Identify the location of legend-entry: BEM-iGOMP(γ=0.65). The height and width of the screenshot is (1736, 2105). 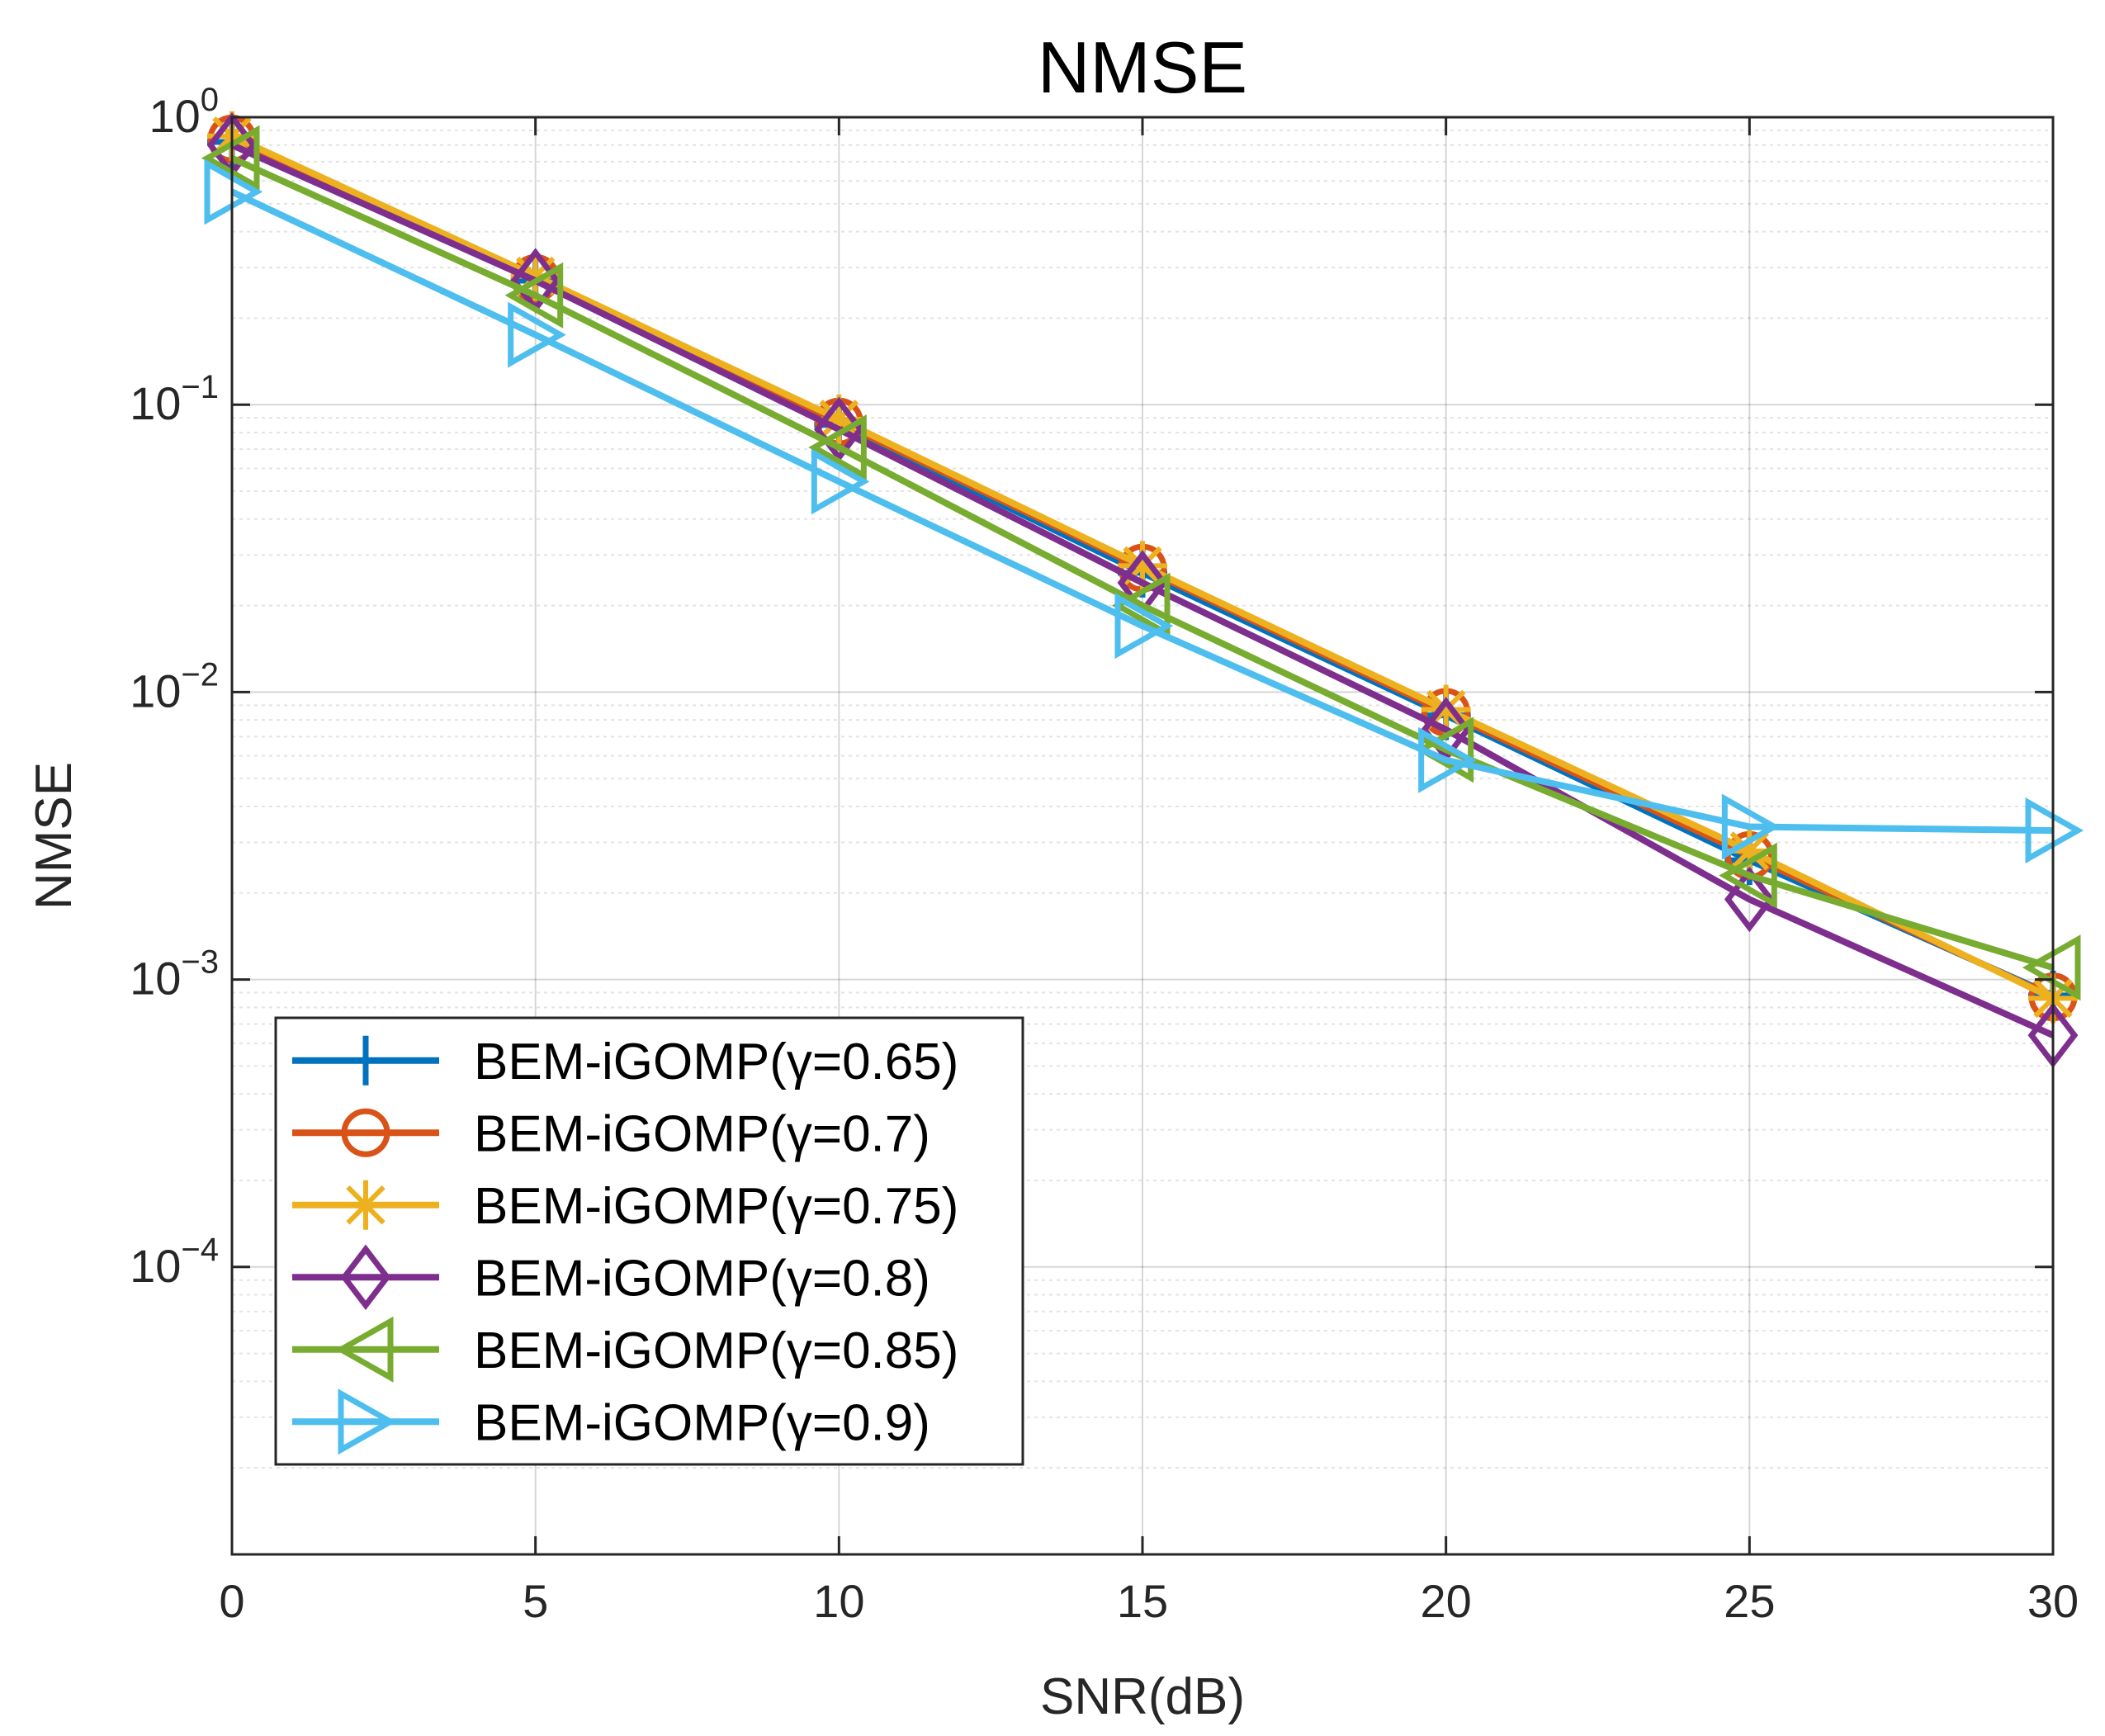
(625, 1062).